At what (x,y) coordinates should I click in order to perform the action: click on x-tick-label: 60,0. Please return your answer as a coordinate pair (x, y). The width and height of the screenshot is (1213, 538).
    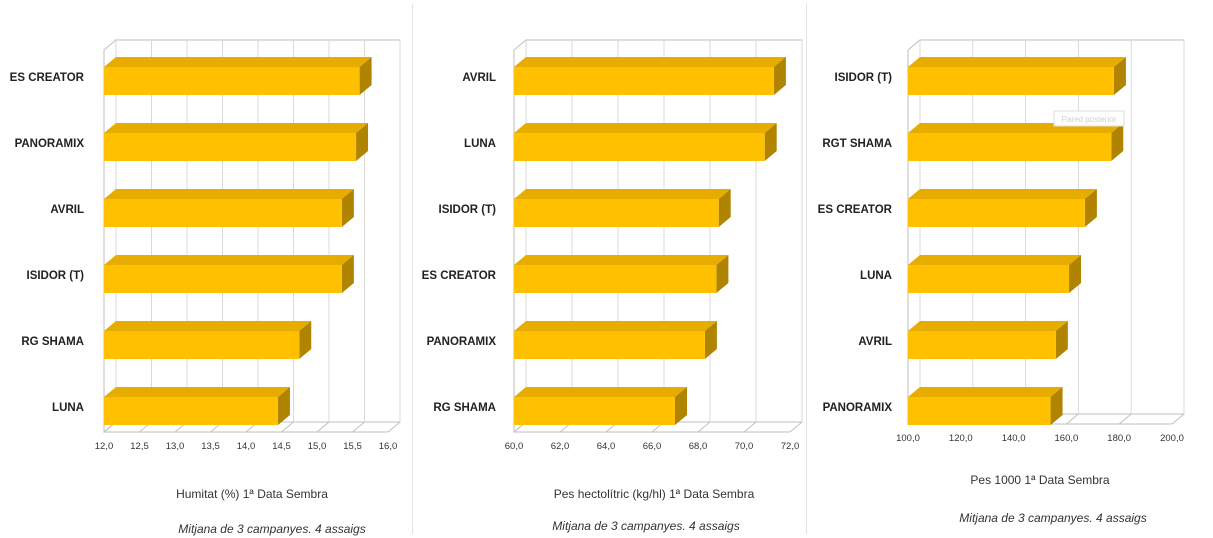
    Looking at the image, I should click on (514, 446).